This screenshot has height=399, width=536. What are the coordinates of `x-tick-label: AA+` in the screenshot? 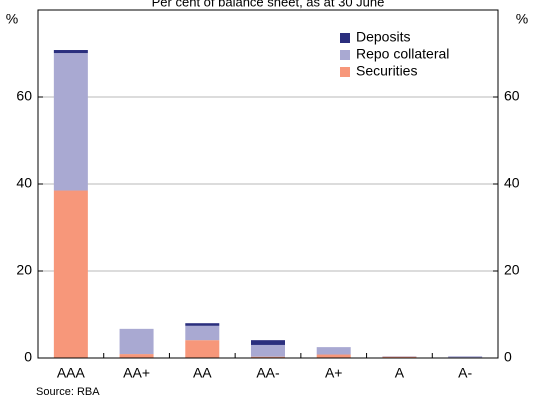 It's located at (136, 373).